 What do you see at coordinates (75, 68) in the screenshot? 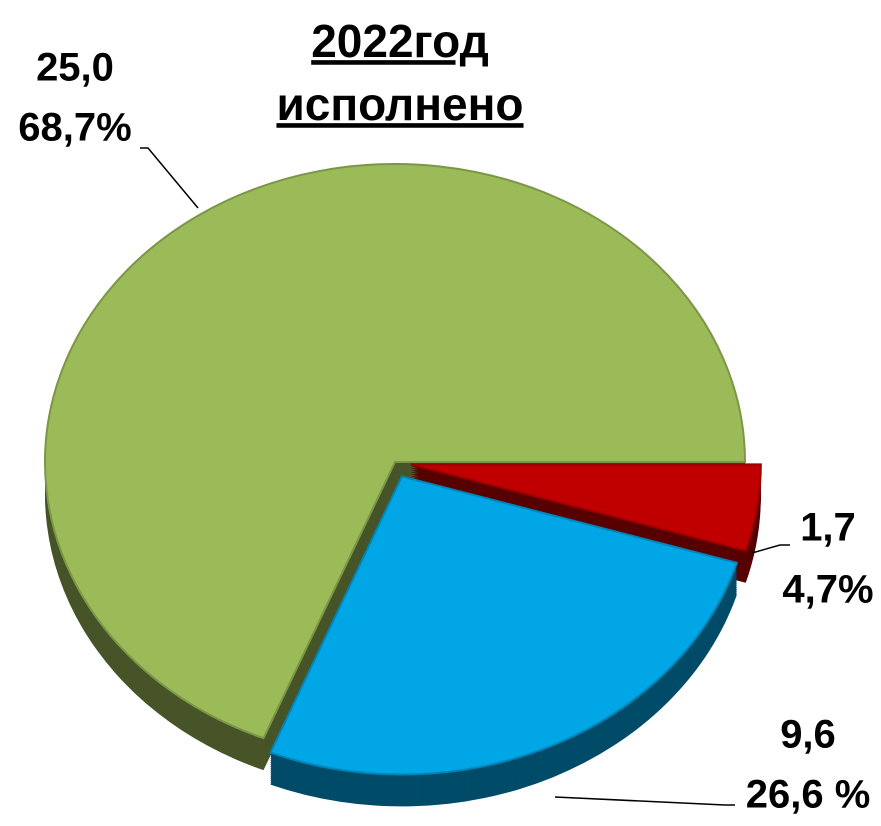
I see `value-label: 25,0` at bounding box center [75, 68].